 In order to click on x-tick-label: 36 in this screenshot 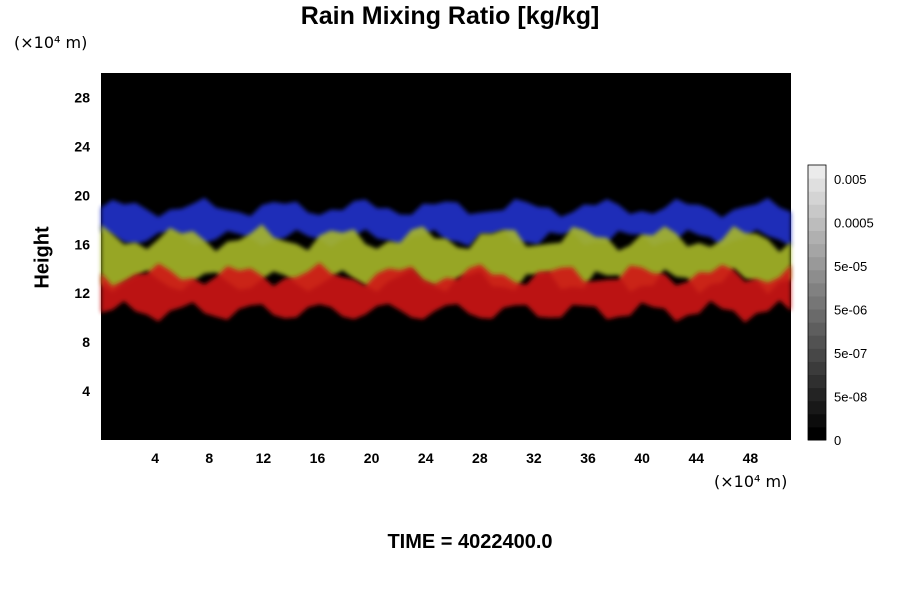, I will do `click(588, 458)`.